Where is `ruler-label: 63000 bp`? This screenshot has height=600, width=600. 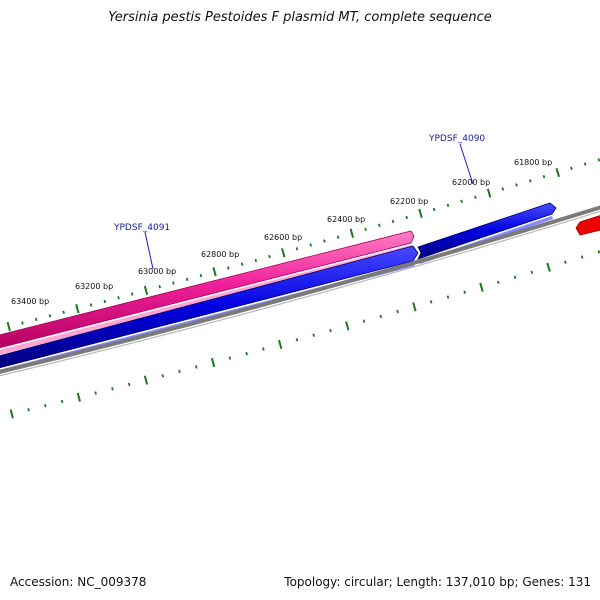 ruler-label: 63000 bp is located at coordinates (157, 271).